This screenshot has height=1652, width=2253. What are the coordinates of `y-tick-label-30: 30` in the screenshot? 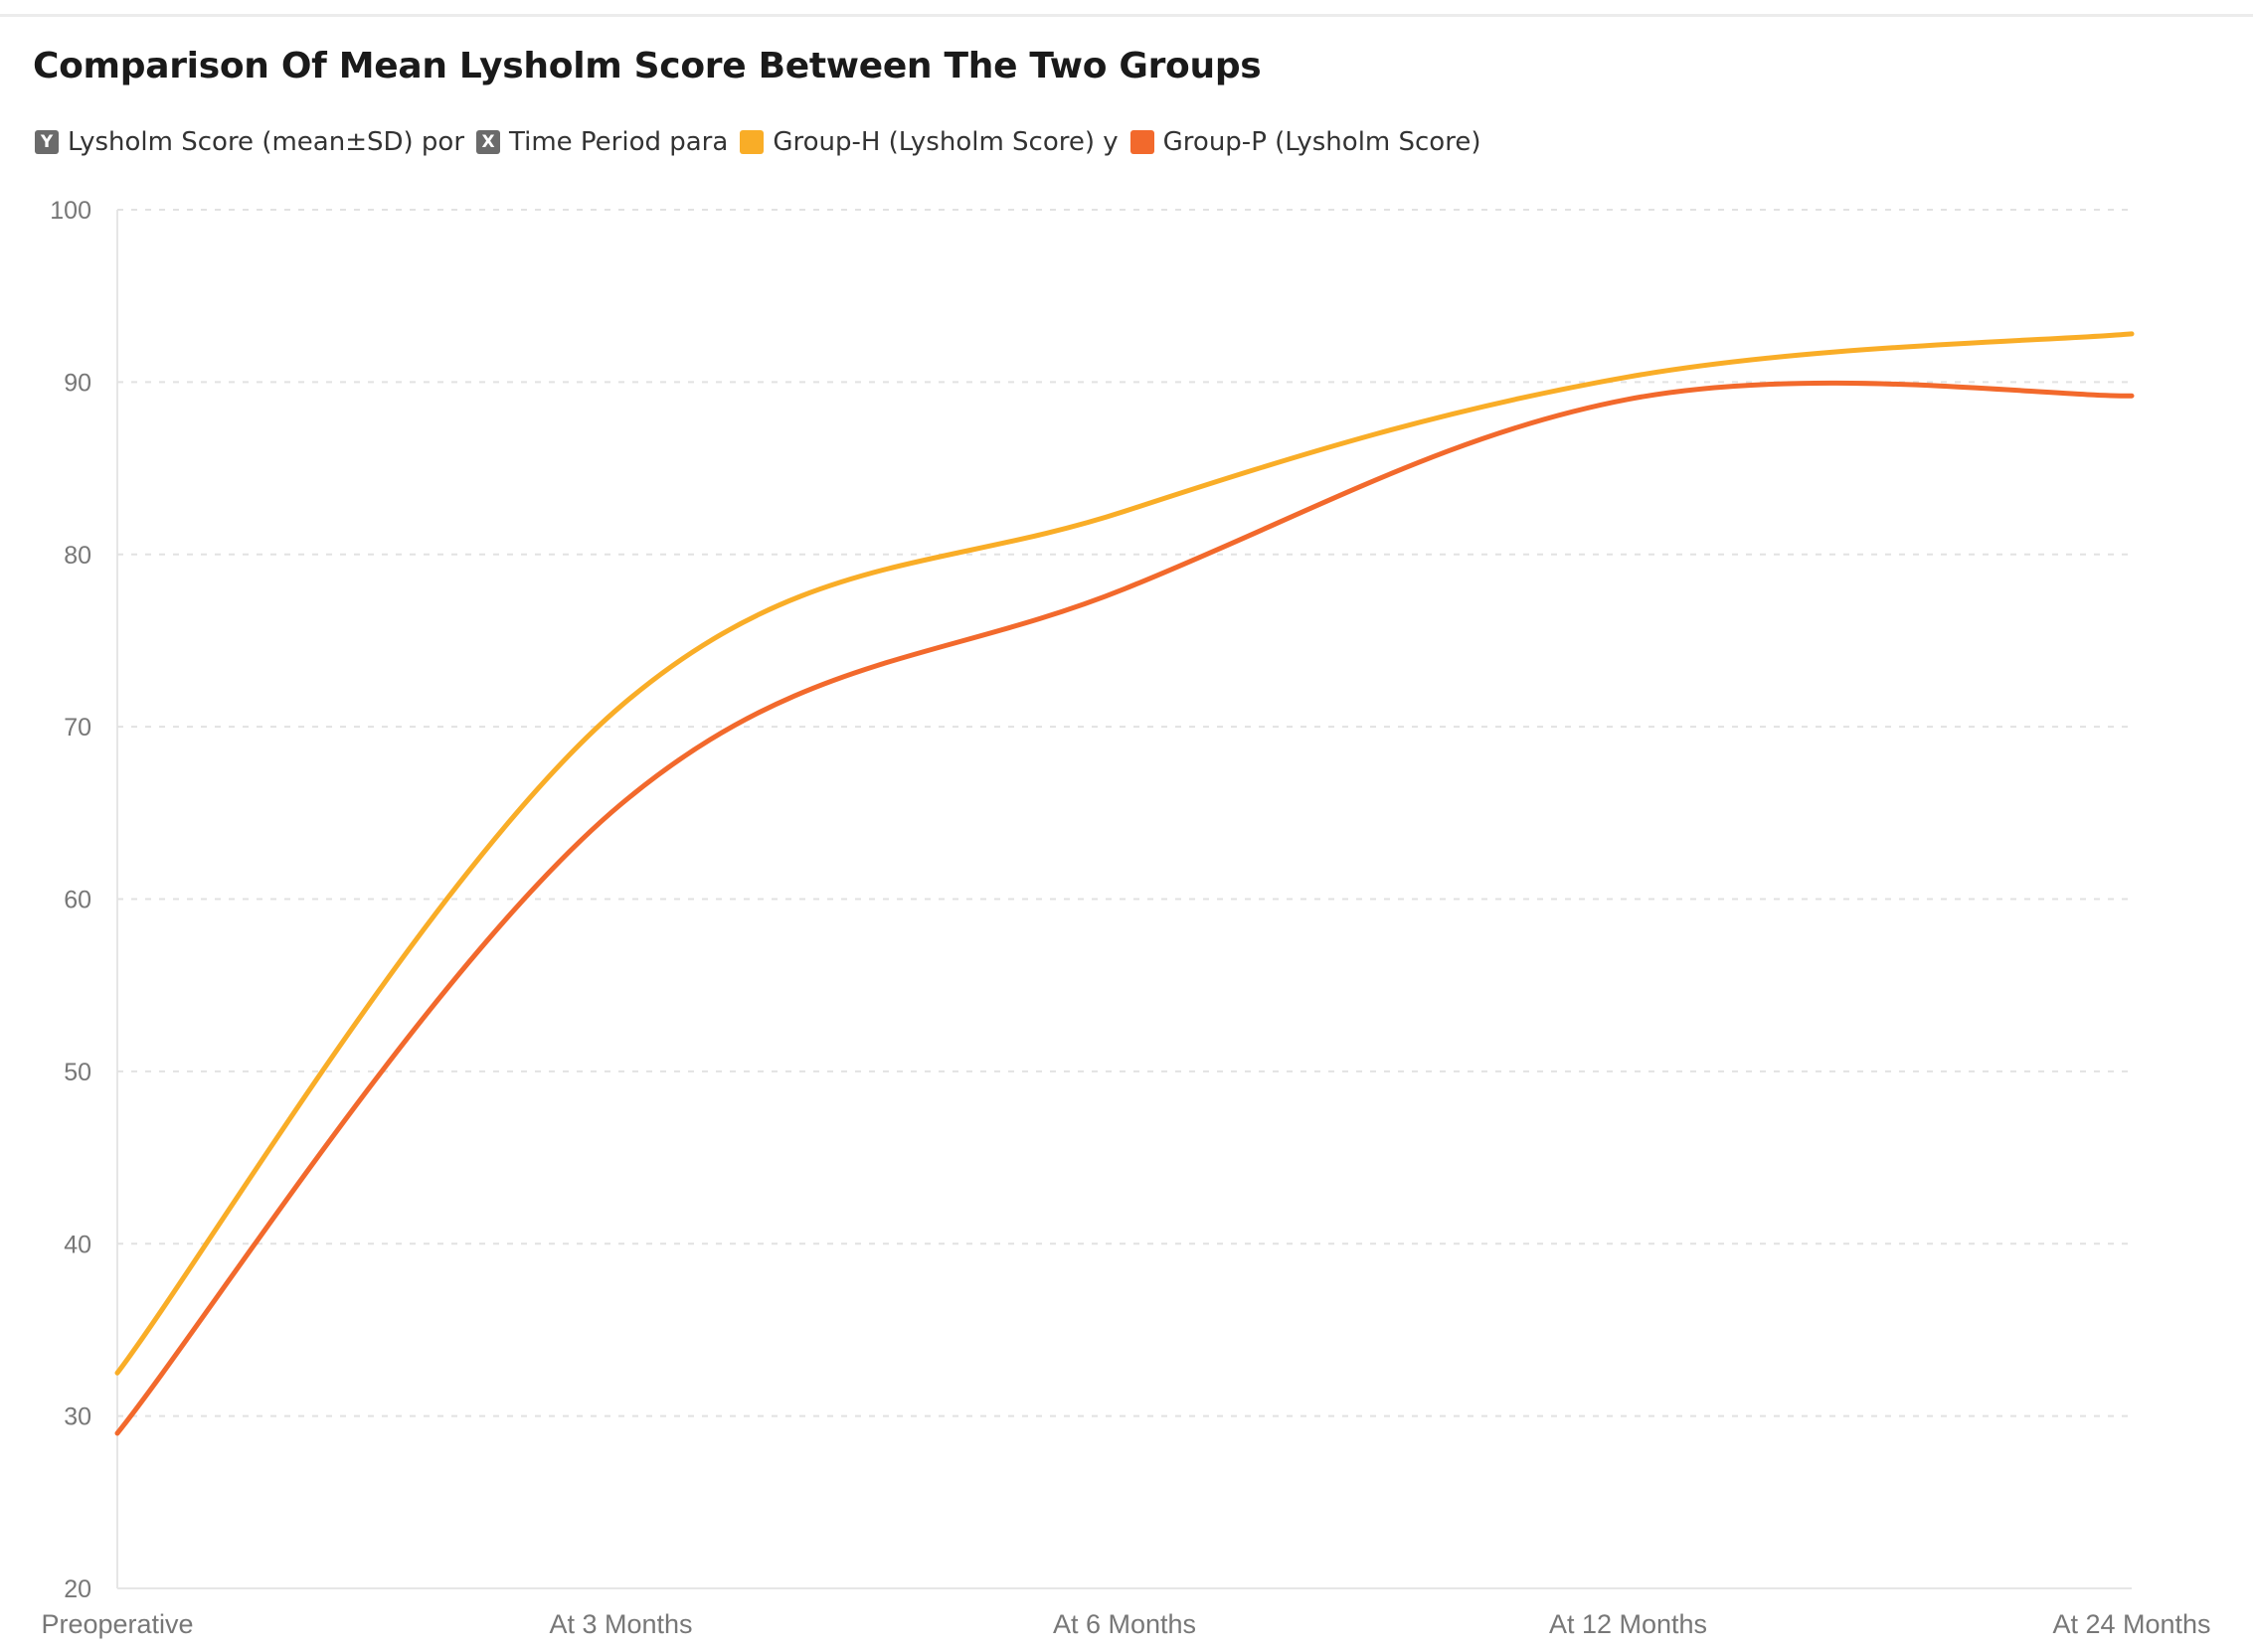 It's located at (78, 1417).